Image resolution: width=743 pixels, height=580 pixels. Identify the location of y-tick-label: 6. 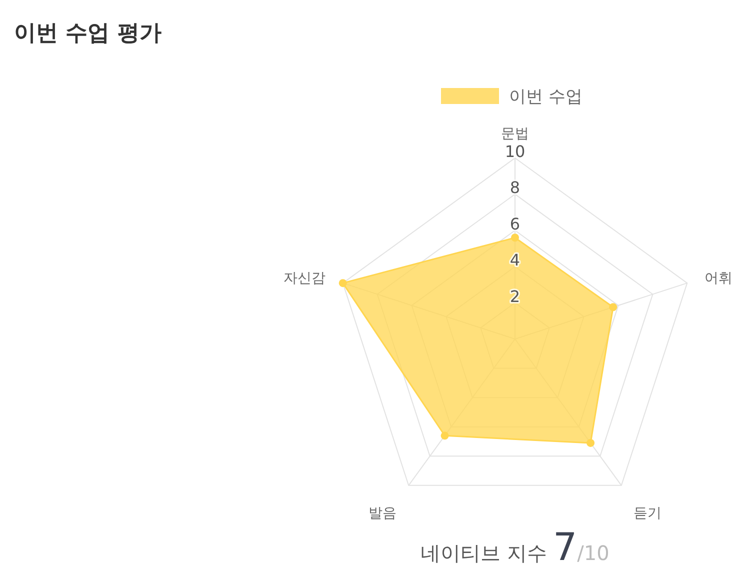
(515, 224).